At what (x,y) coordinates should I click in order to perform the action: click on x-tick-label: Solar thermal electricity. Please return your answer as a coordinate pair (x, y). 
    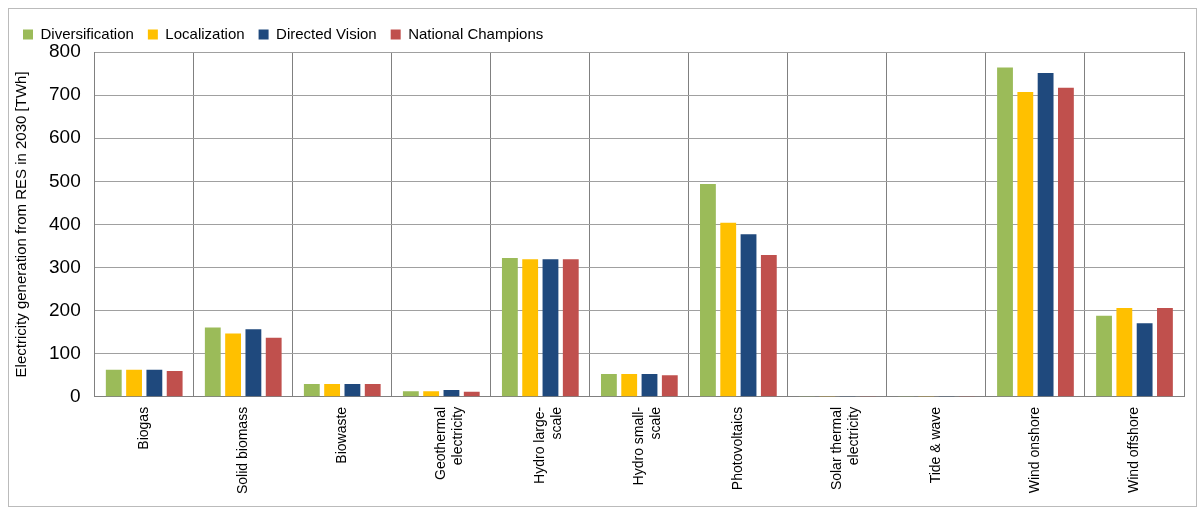
    Looking at the image, I should click on (845, 448).